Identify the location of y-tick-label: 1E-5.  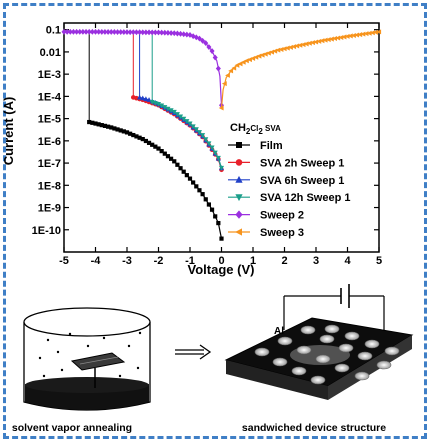
(49, 120).